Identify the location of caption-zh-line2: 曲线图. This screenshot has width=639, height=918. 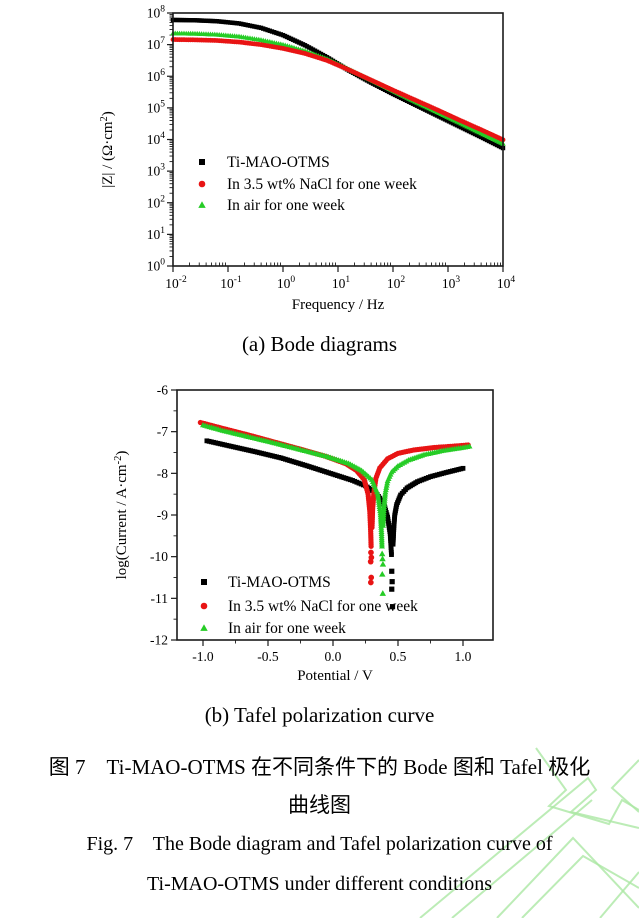
(319, 805).